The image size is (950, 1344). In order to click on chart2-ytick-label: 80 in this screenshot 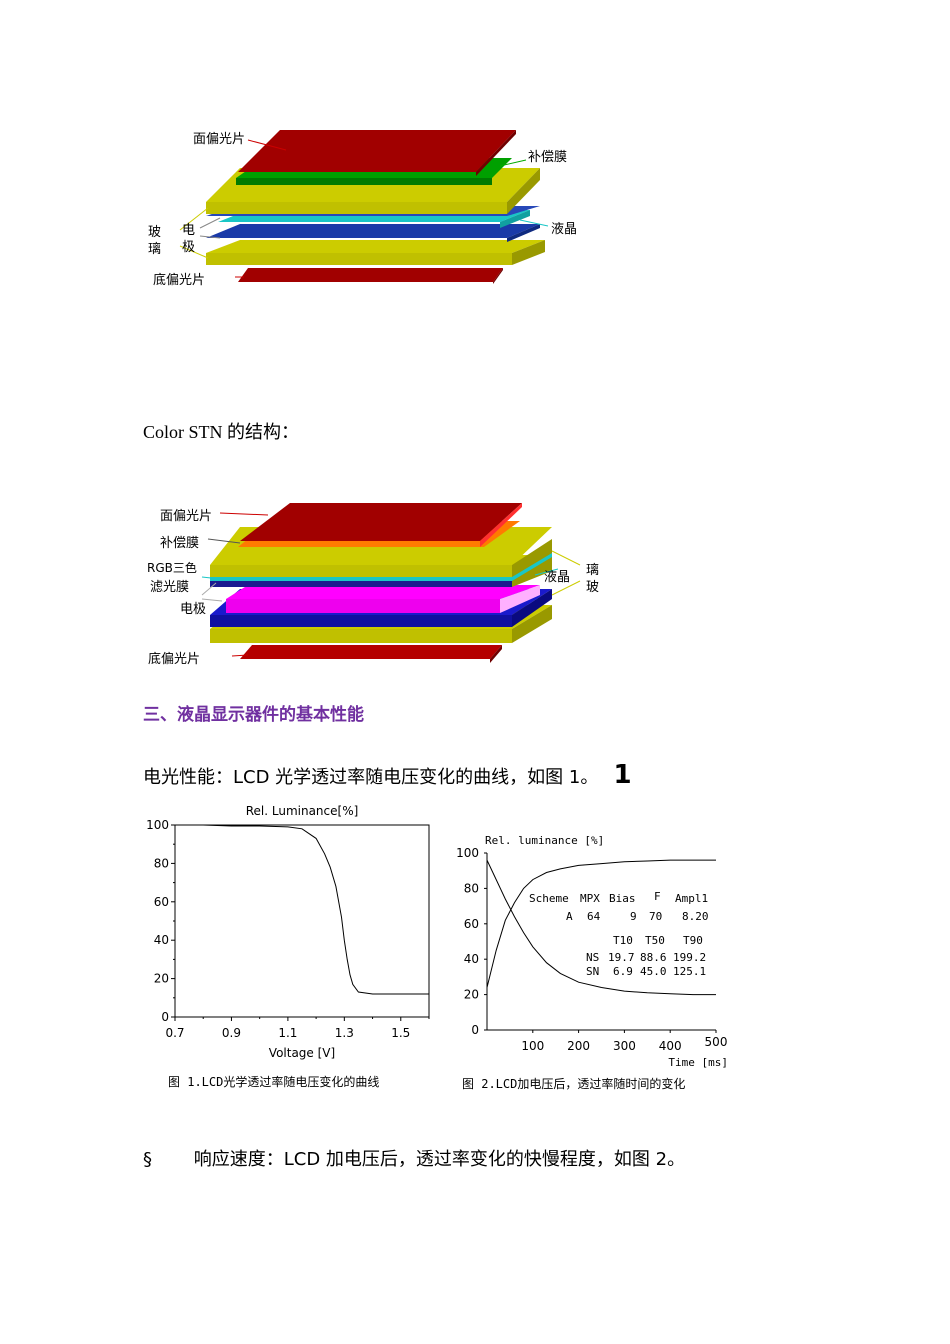, I will do `click(471, 888)`.